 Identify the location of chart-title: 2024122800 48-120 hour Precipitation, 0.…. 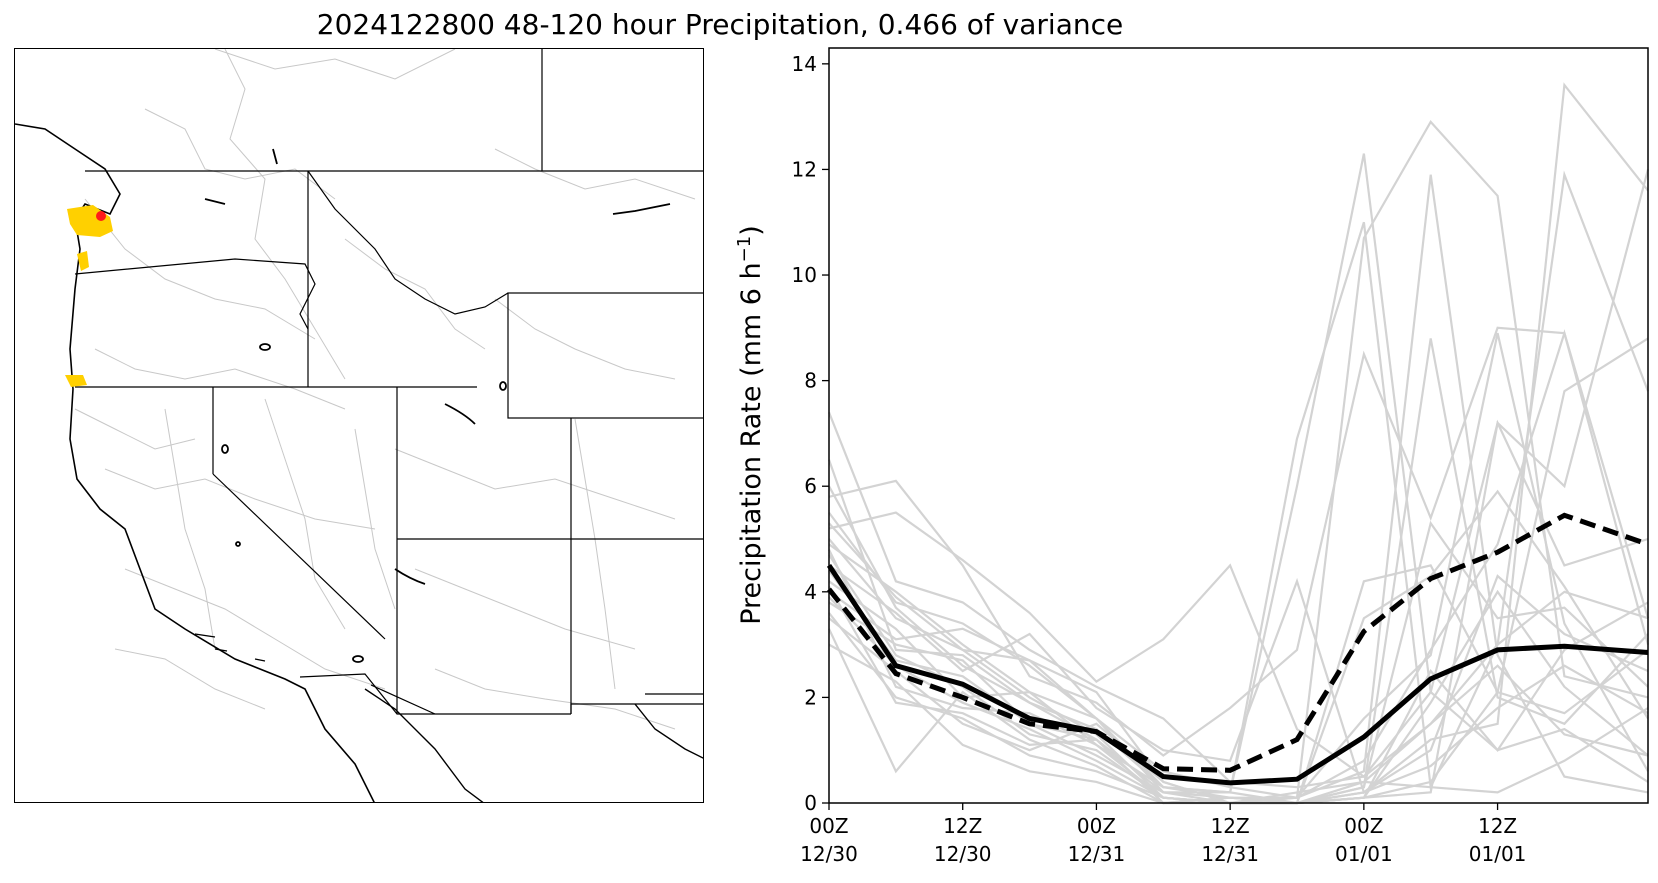
(720, 24).